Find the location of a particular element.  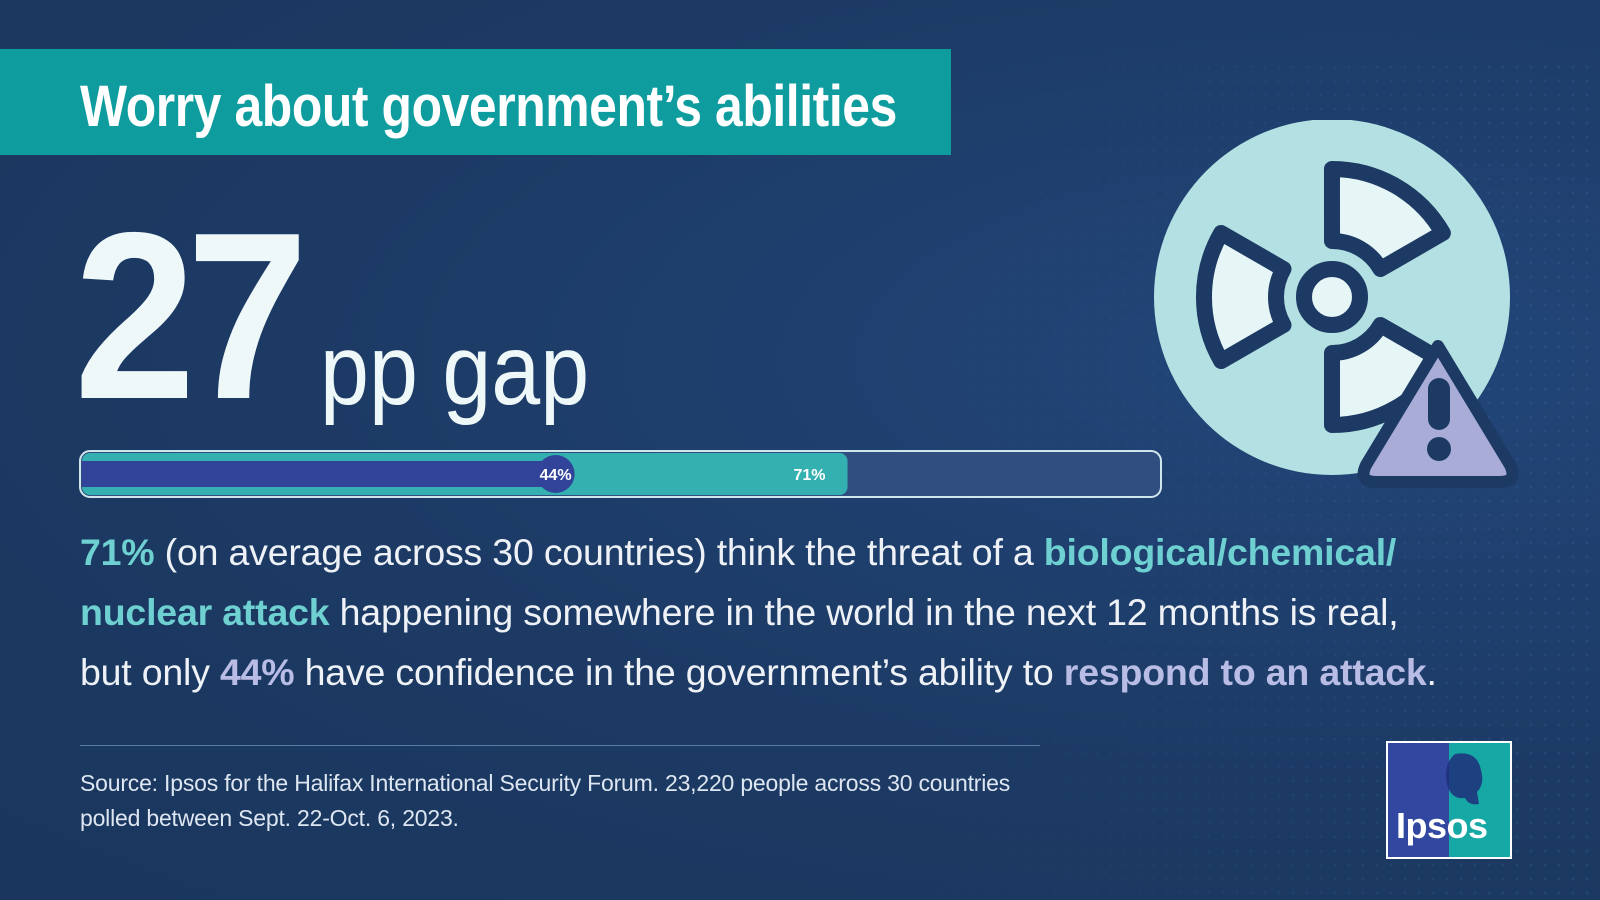

title-bar is located at coordinates (475, 102).